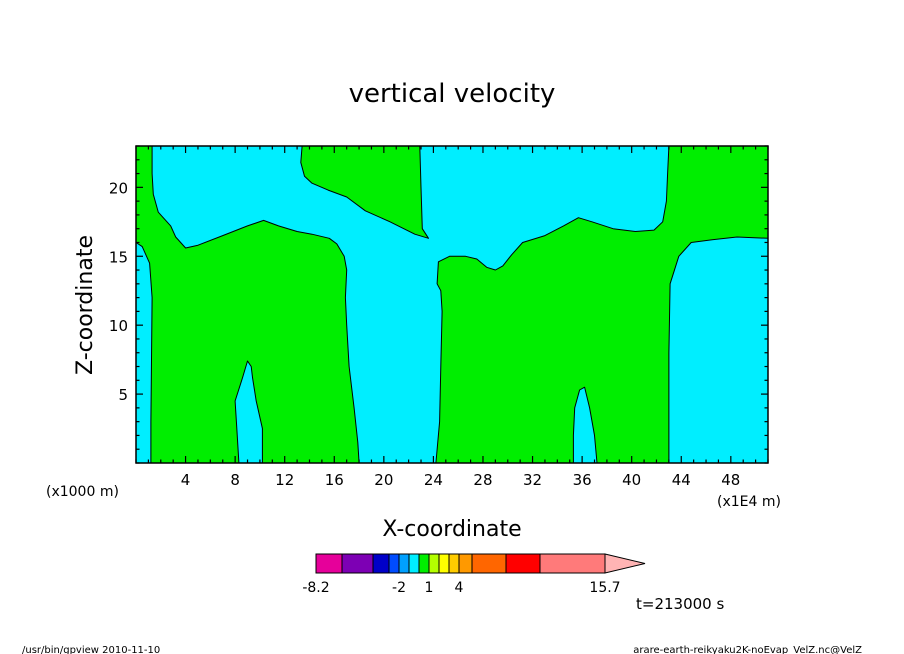 The image size is (904, 654). I want to click on x-unit-right: (x1E4 m), so click(749, 502).